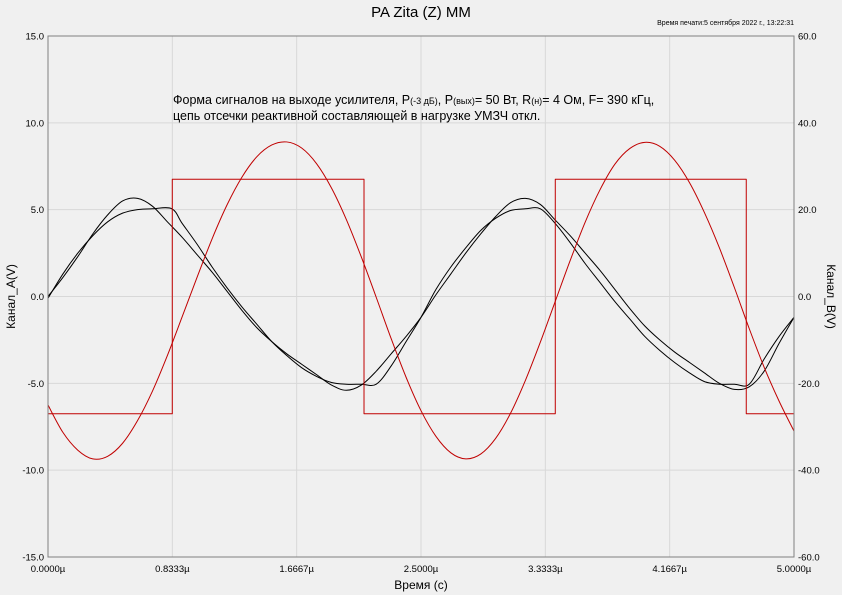 This screenshot has height=595, width=842. I want to click on y-left-axis-label: Канал_A(V), so click(11, 296).